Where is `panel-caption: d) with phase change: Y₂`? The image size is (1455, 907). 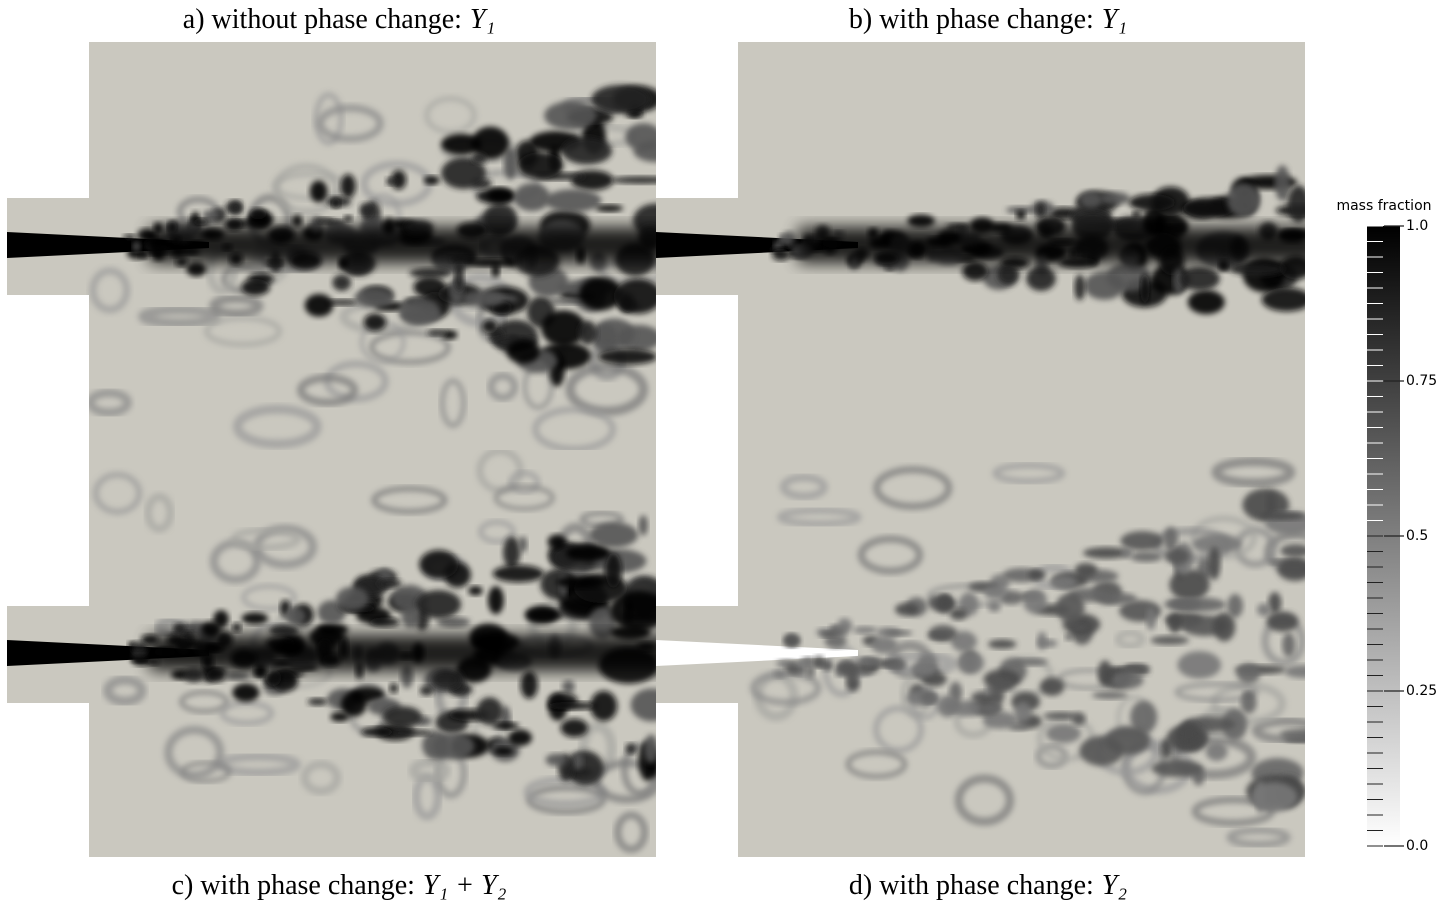
panel-caption: d) with phase change: Y₂ is located at coordinates (988, 885).